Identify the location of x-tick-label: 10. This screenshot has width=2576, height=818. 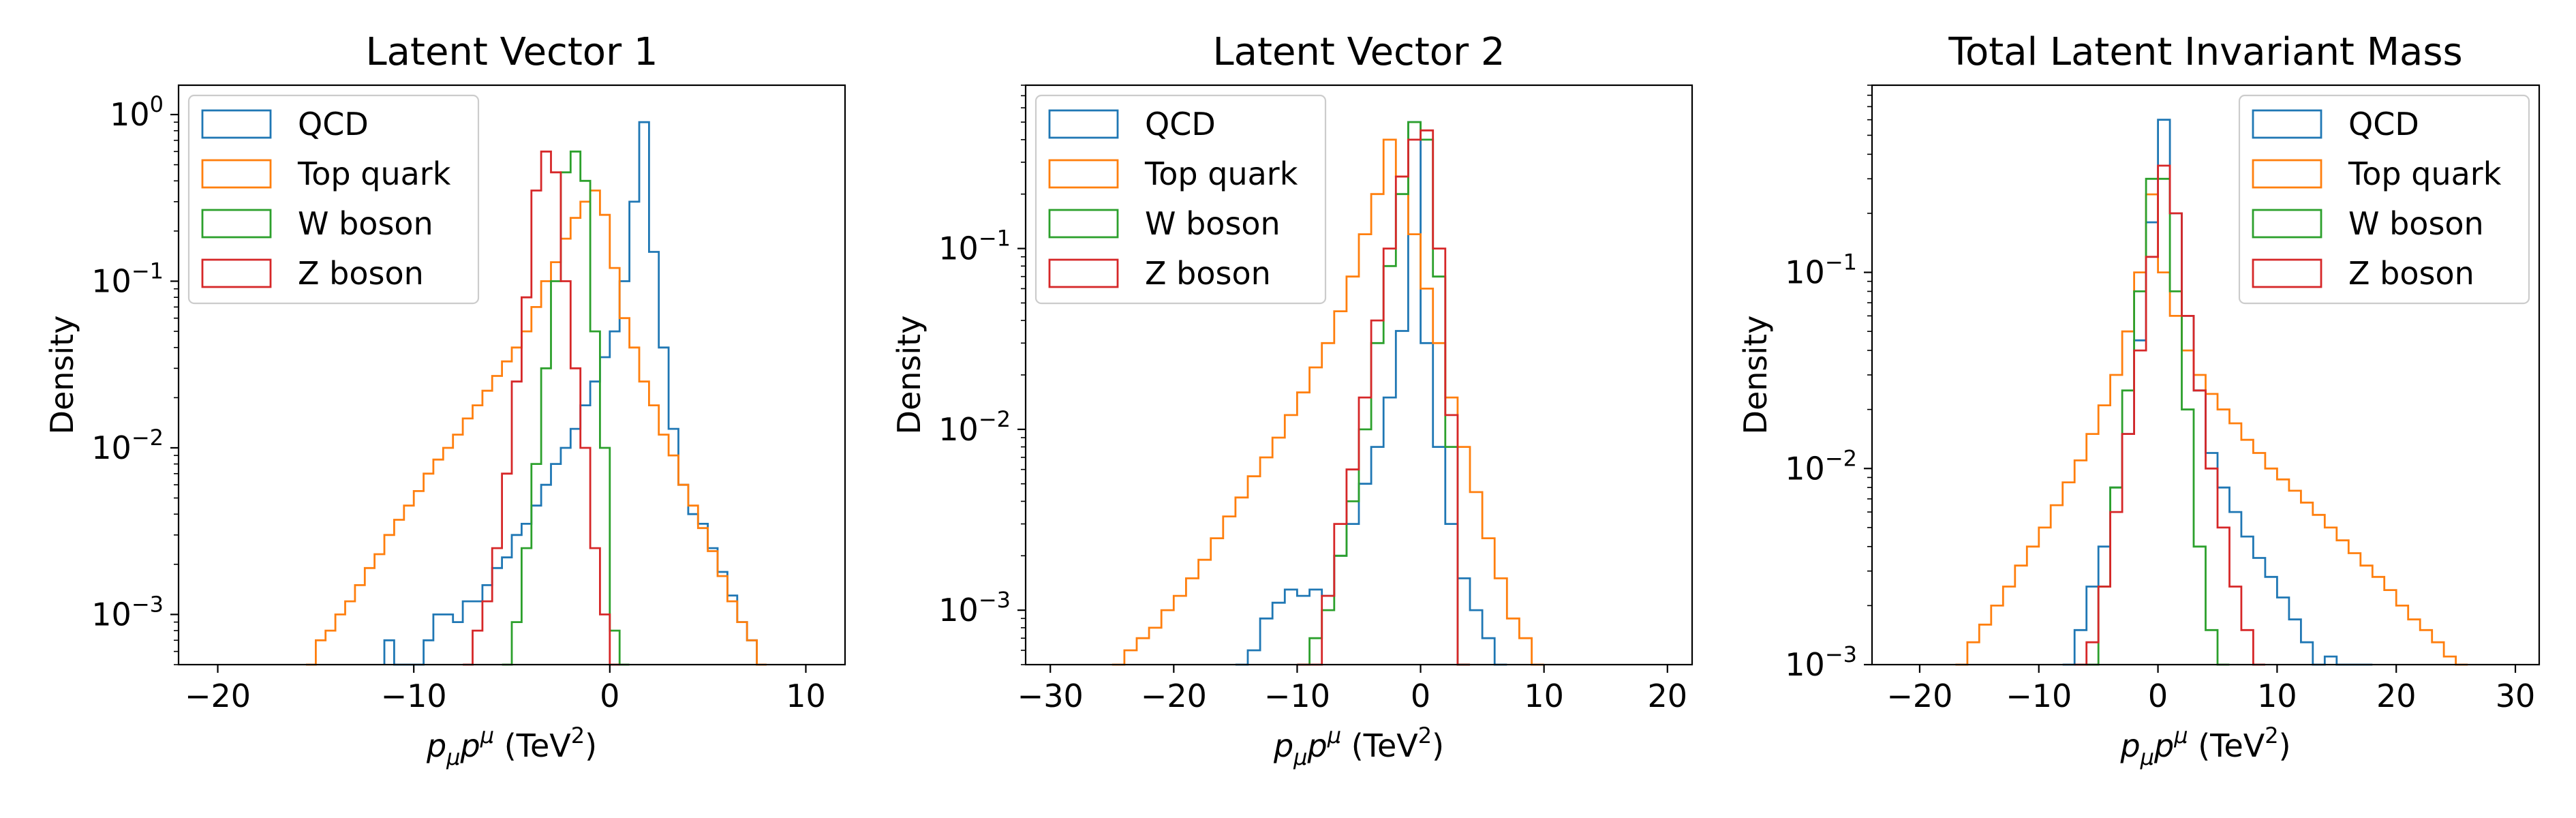
(2277, 696).